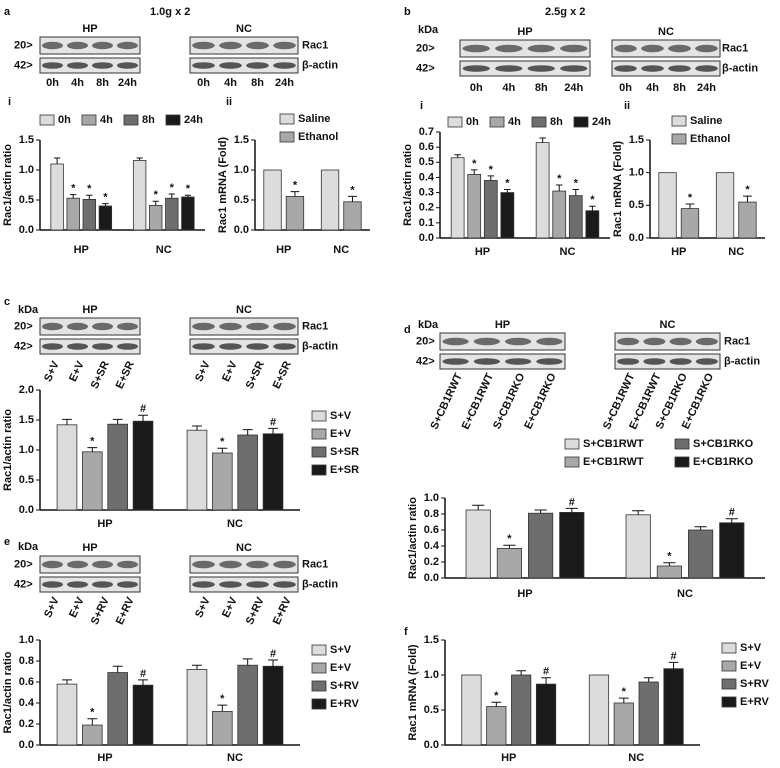 The width and height of the screenshot is (780, 768). Describe the element at coordinates (618, 189) in the screenshot. I see `y-axis-title: Rac1 mRNA (Fold)` at that location.